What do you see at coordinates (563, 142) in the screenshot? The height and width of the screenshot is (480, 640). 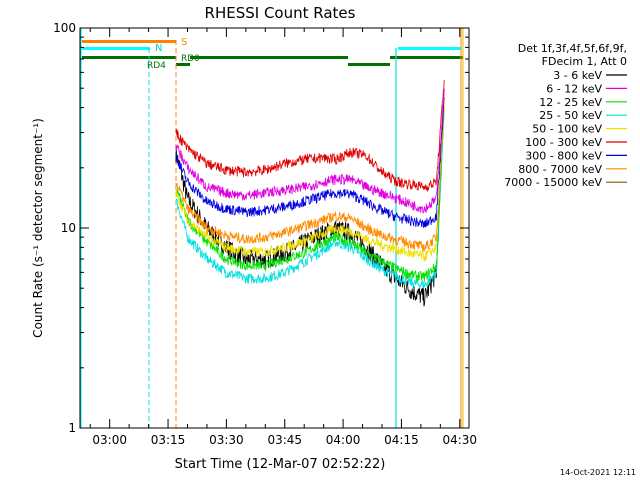 I see `legend-label: 100 - 300 keV` at bounding box center [563, 142].